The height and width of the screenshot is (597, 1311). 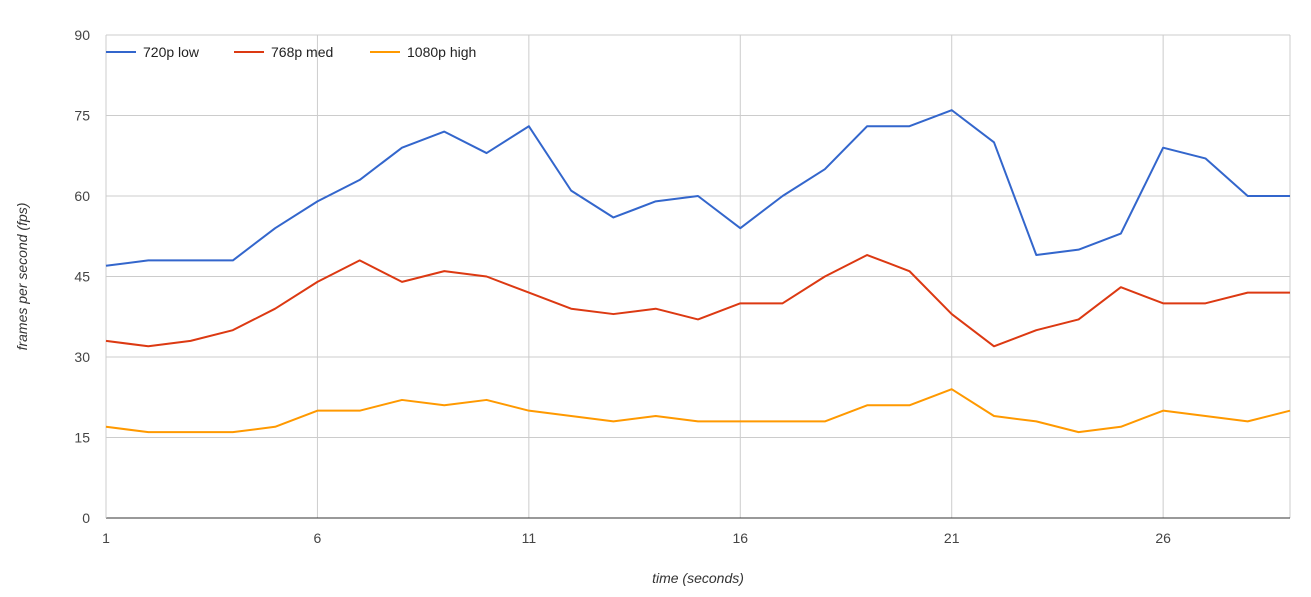 I want to click on x-tick-label: 6, so click(x=318, y=538).